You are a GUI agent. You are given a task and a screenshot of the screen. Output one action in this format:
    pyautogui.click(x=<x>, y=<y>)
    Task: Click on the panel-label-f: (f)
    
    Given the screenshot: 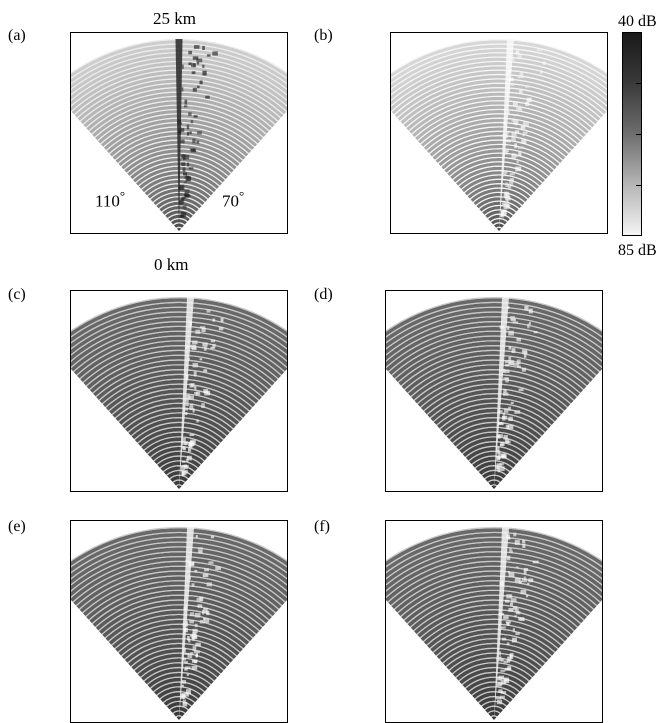 What is the action you would take?
    pyautogui.click(x=322, y=526)
    